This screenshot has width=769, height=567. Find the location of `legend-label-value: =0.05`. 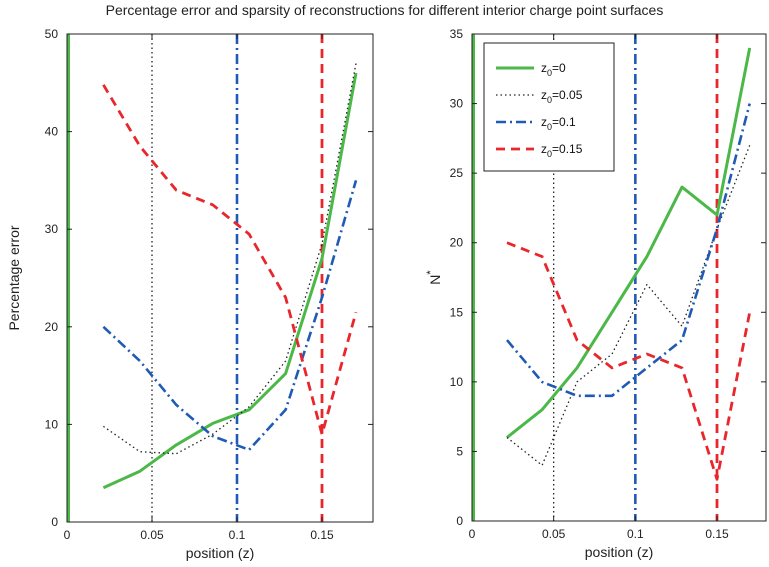

legend-label-value: =0.05 is located at coordinates (567, 95).